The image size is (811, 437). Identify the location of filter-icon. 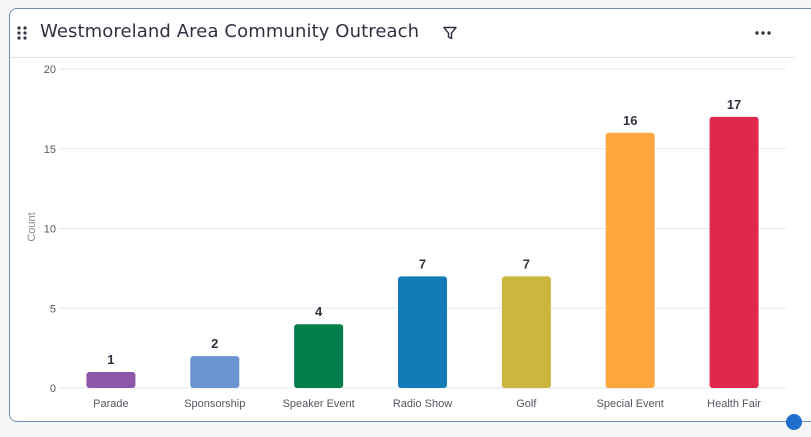
(450, 33).